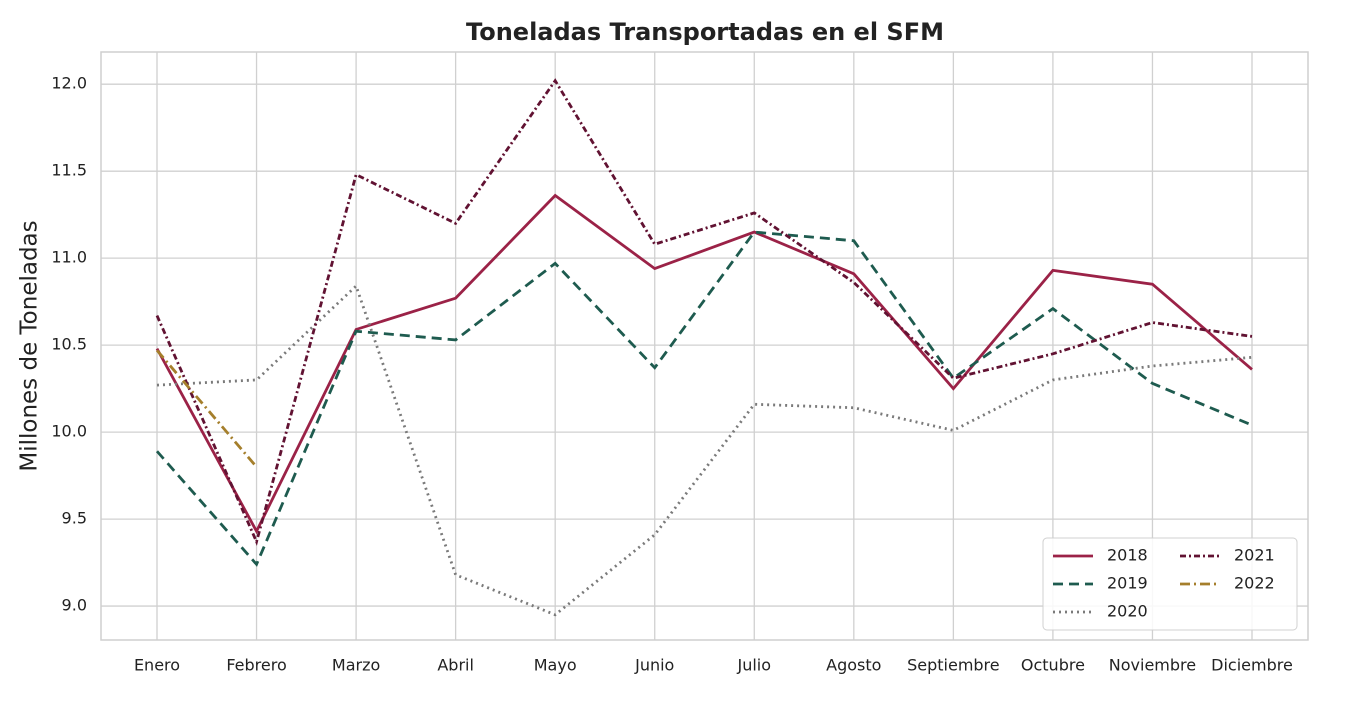 The image size is (1347, 706). What do you see at coordinates (69, 170) in the screenshot?
I see `y-tick-label: 11.5` at bounding box center [69, 170].